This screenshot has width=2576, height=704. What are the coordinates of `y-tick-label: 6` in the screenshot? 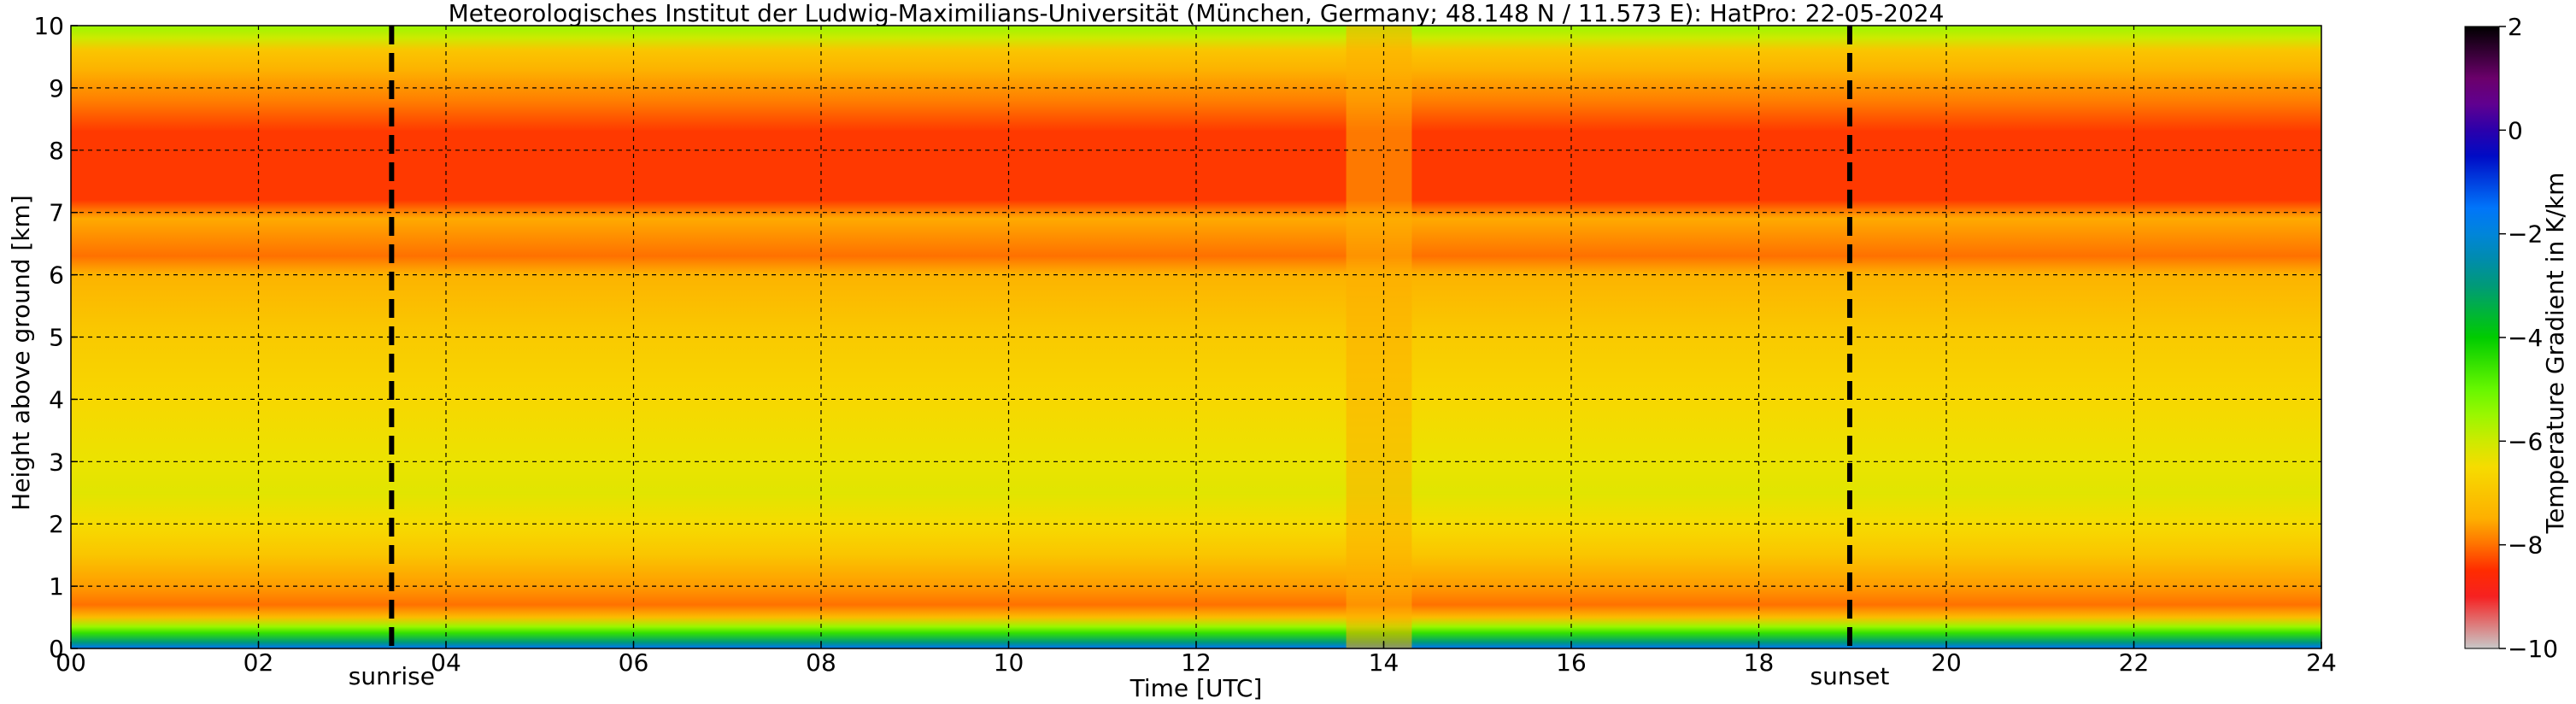 It's located at (56, 275).